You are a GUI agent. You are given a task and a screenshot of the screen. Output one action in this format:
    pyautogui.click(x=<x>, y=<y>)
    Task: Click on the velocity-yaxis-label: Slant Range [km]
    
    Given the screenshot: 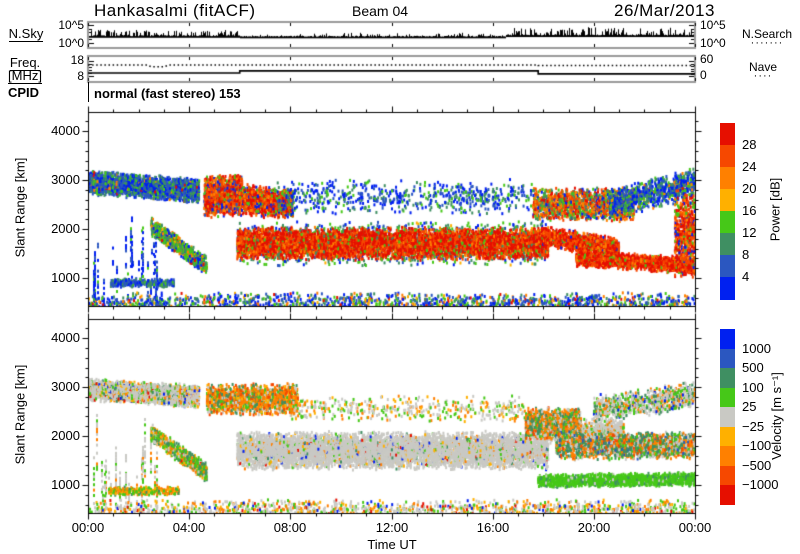 What is the action you would take?
    pyautogui.click(x=20, y=414)
    